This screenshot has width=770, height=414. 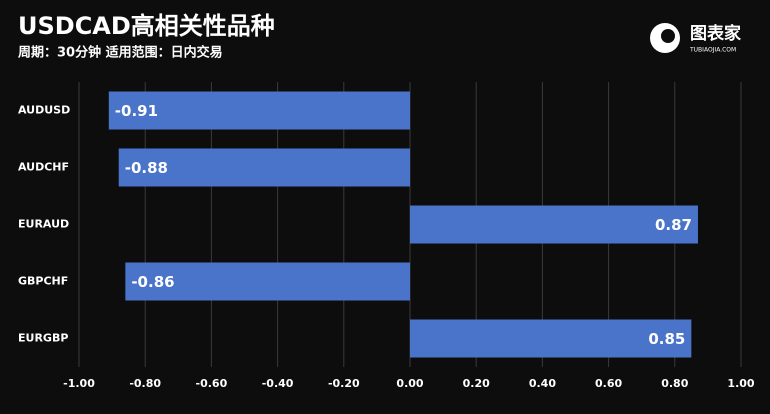 What do you see at coordinates (278, 383) in the screenshot?
I see `x-tick-label: -0.40` at bounding box center [278, 383].